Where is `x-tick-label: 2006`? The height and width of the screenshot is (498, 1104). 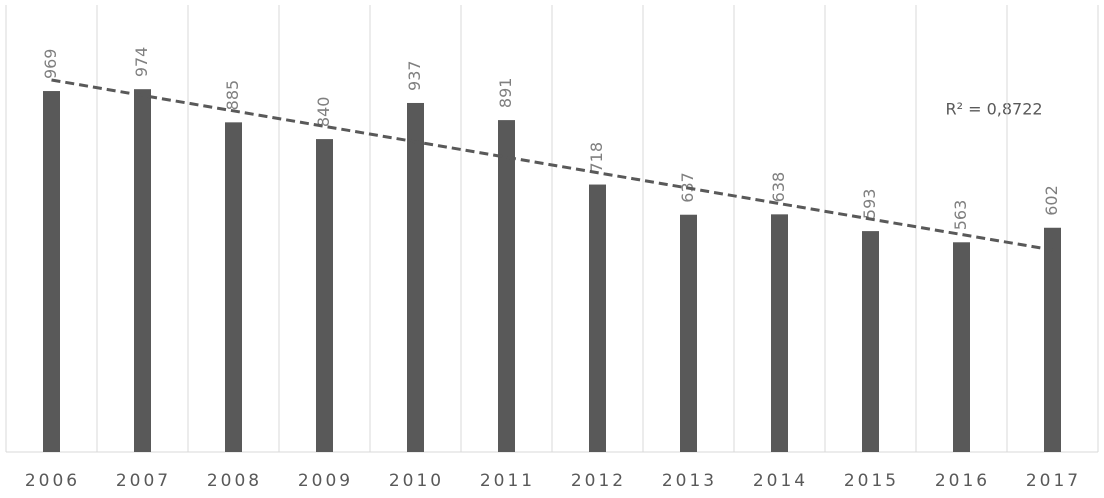 x-tick-label: 2006 is located at coordinates (52, 481).